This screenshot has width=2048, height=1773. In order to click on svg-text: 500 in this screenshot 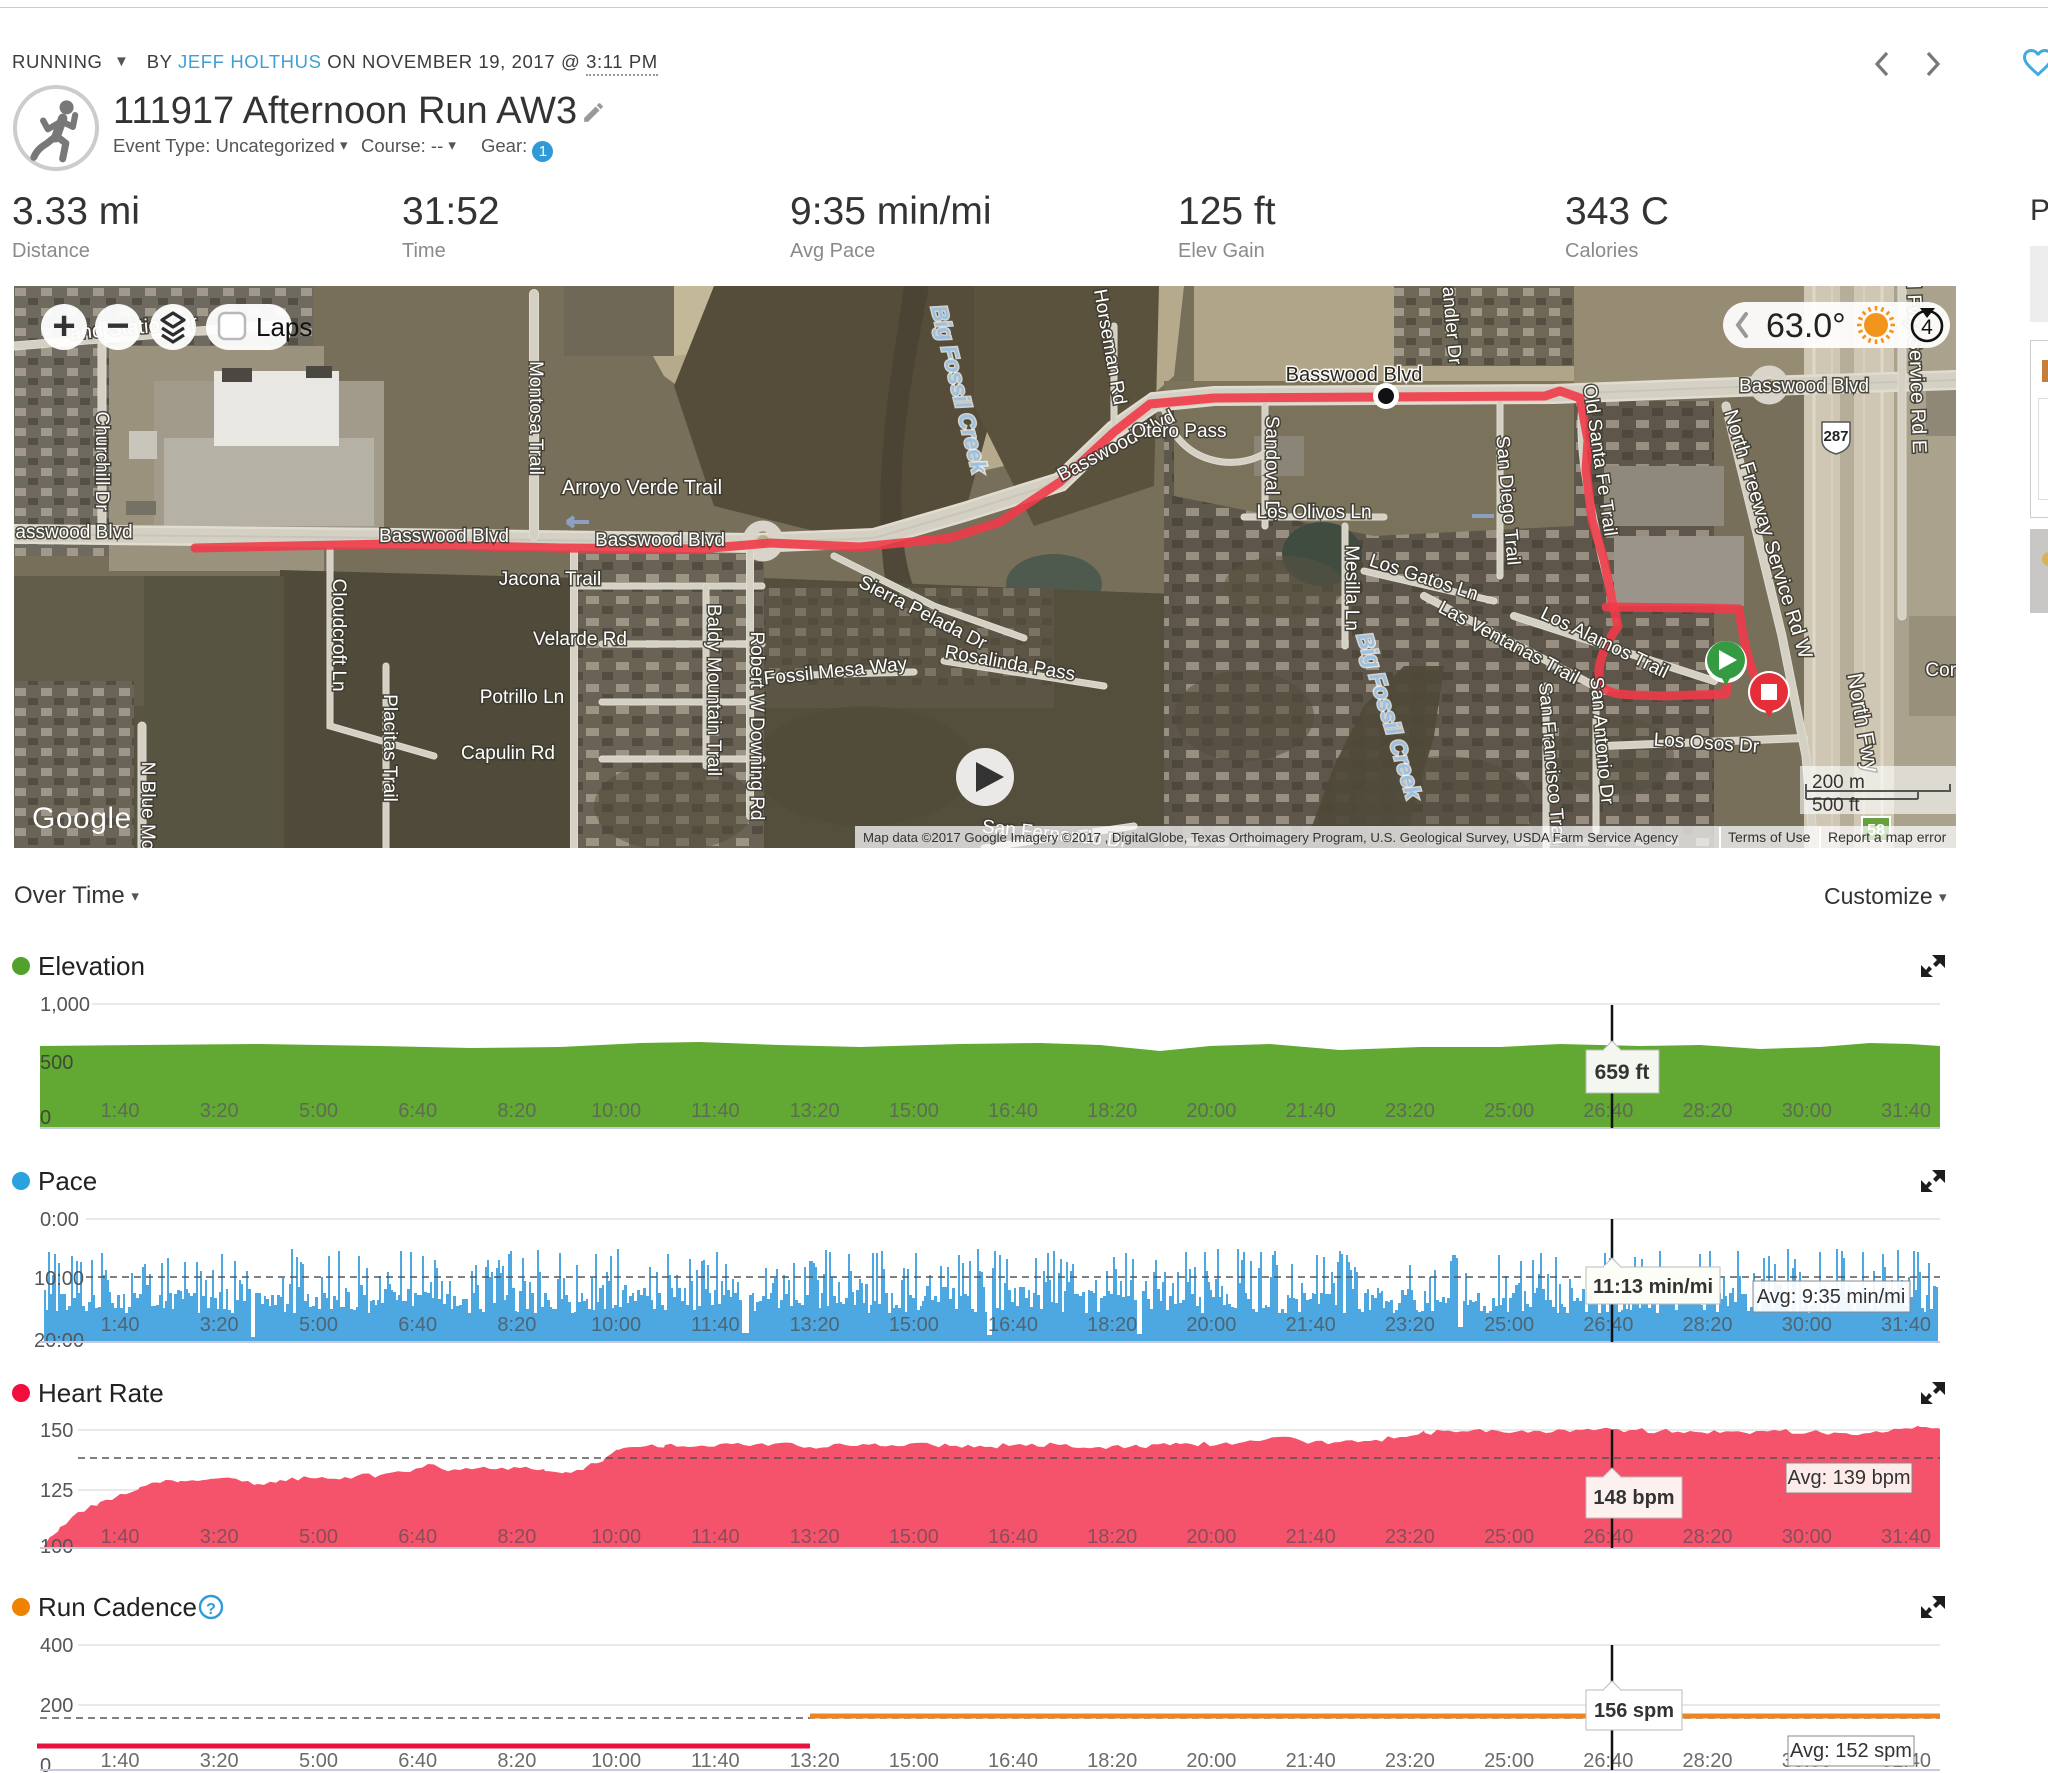, I will do `click(56, 1063)`.